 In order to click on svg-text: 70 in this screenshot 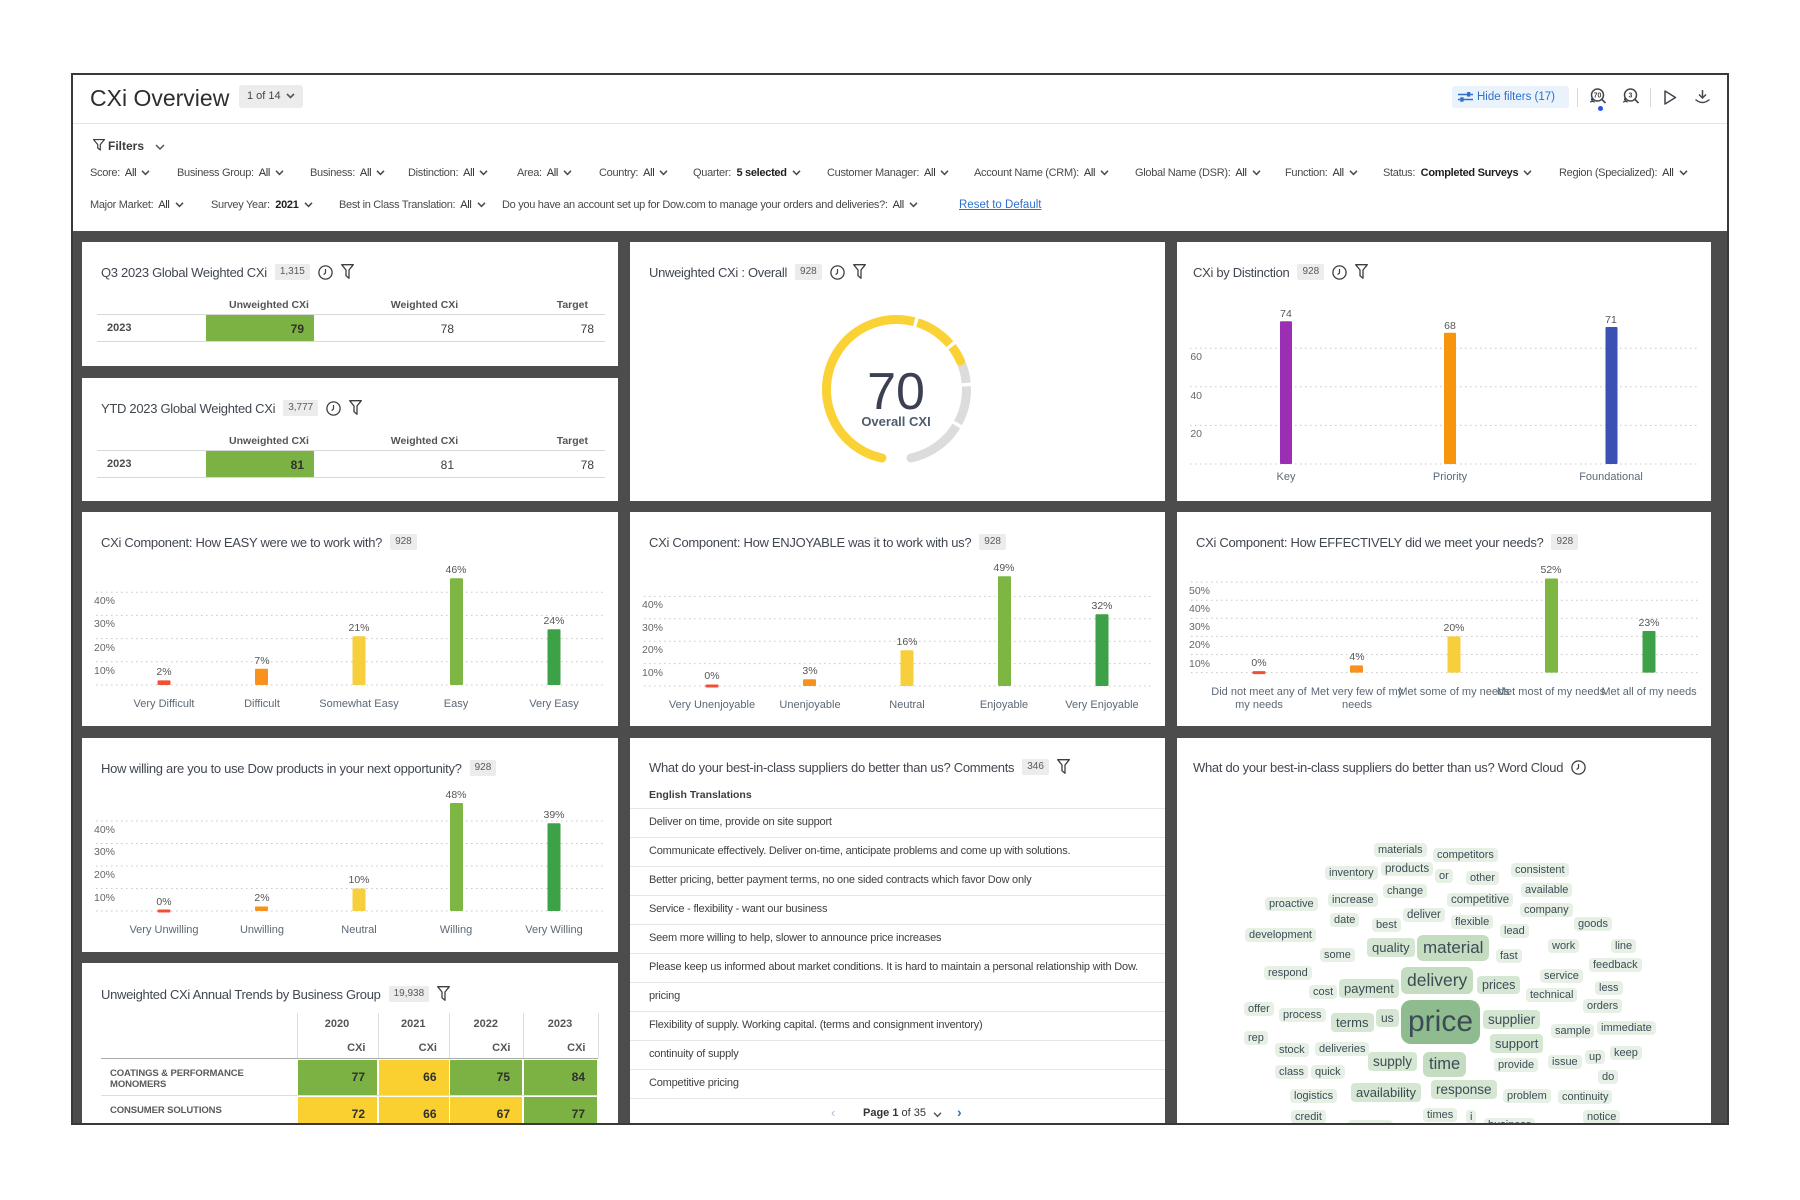, I will do `click(1598, 96)`.